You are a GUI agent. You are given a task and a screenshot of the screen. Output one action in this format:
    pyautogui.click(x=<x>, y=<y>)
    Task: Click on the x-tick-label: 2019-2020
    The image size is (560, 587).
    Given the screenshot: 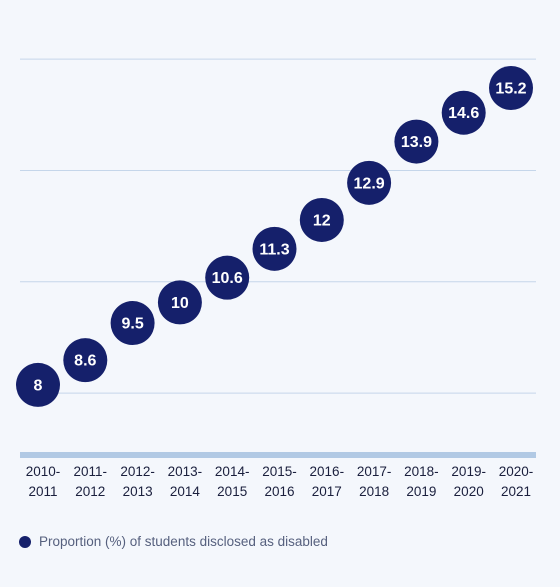 What is the action you would take?
    pyautogui.click(x=468, y=481)
    